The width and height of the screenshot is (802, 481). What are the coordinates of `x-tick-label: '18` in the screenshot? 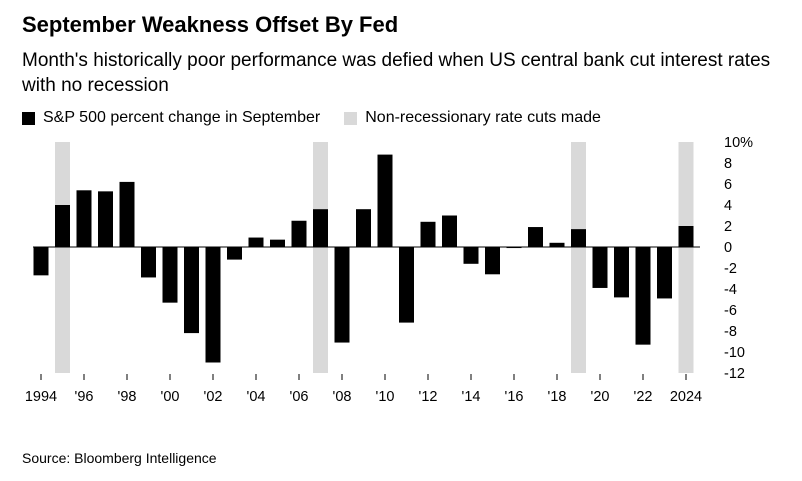 It's located at (557, 397).